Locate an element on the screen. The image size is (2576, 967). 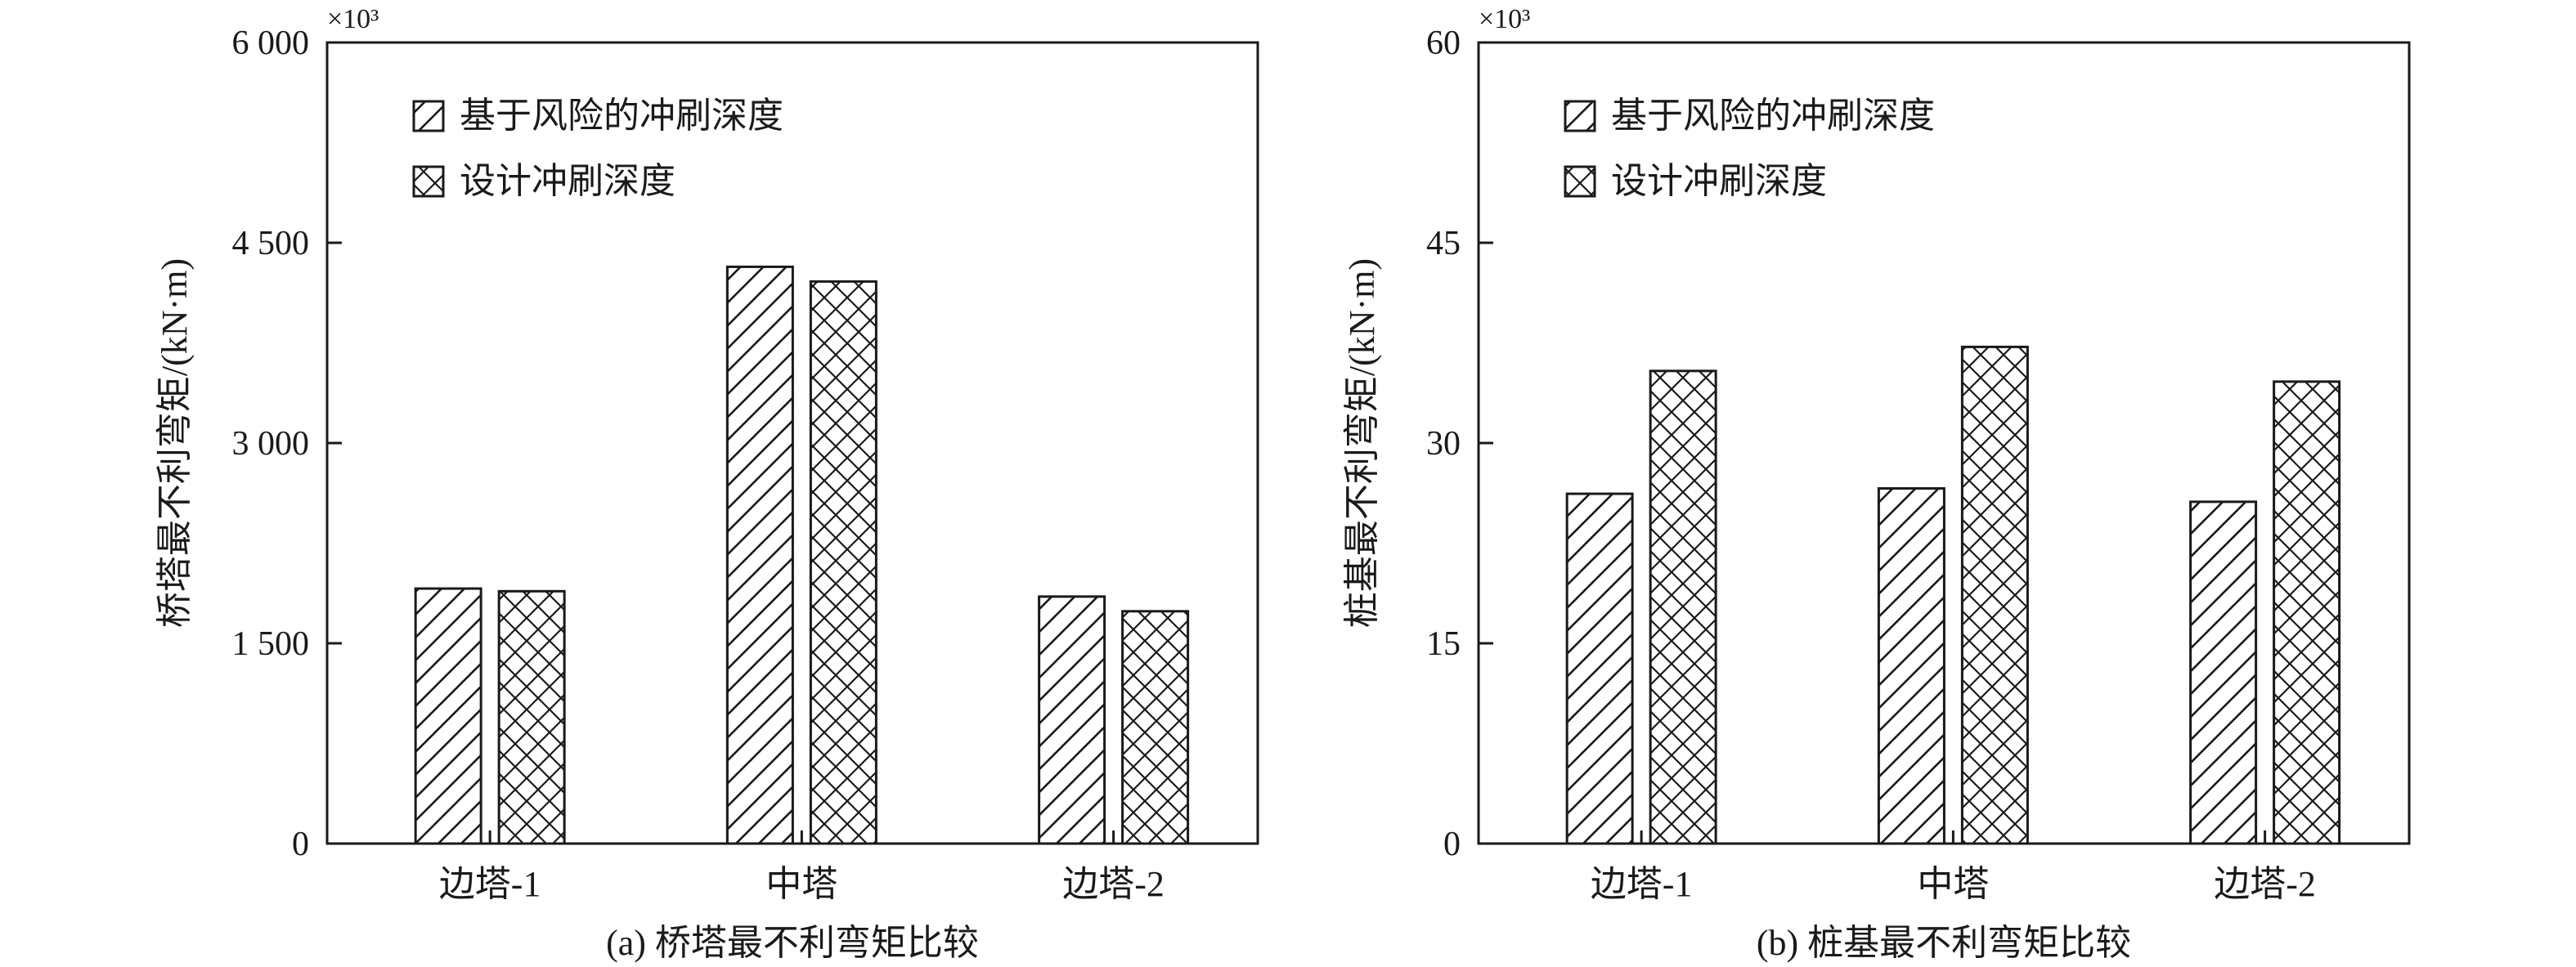
y-tick-label: 30 is located at coordinates (1443, 444).